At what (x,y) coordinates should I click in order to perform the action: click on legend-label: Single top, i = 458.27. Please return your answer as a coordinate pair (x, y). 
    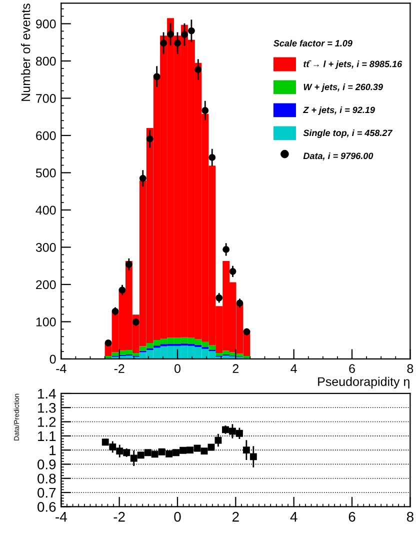
    Looking at the image, I should click on (348, 133).